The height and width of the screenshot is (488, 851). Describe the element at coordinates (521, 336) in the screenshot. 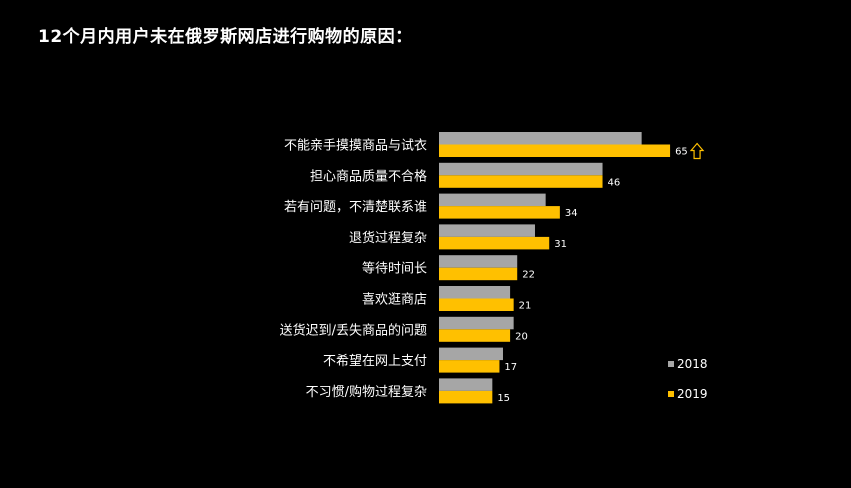

I see `data-label: 20` at that location.